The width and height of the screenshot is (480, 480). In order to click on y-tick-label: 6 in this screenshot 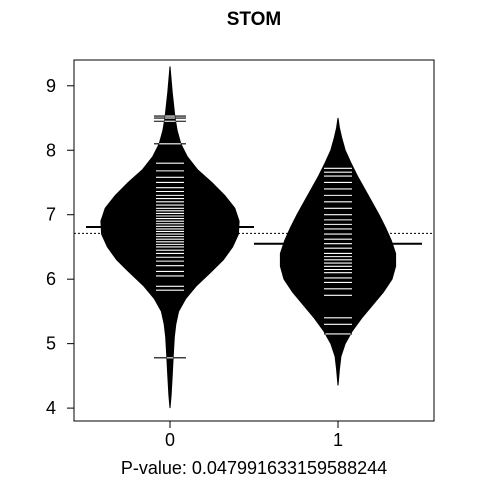, I will do `click(51, 279)`.